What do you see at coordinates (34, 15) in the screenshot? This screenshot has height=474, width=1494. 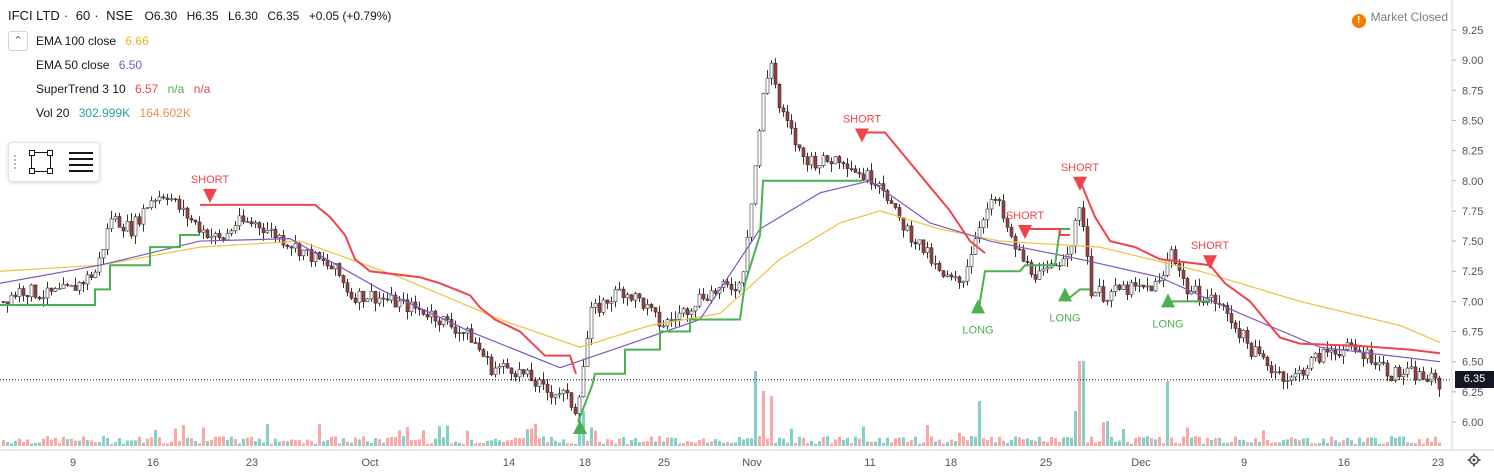 I see `symbol-name: IFCI LTD` at bounding box center [34, 15].